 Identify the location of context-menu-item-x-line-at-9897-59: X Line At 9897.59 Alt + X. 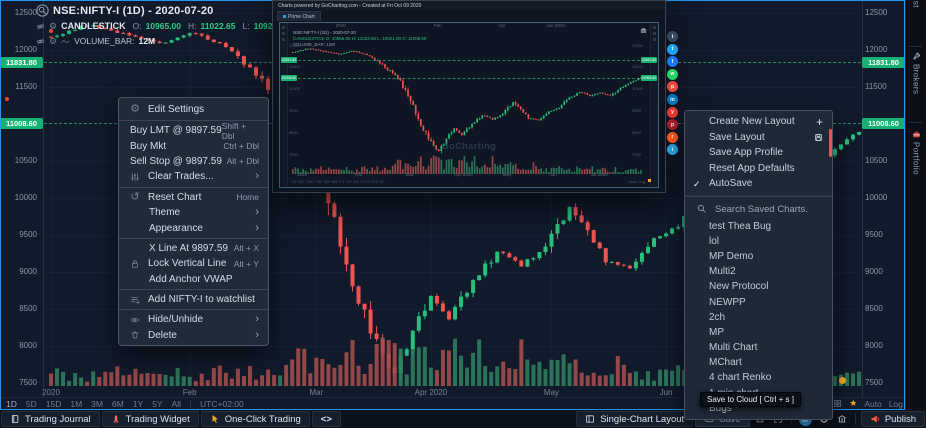
(193, 248).